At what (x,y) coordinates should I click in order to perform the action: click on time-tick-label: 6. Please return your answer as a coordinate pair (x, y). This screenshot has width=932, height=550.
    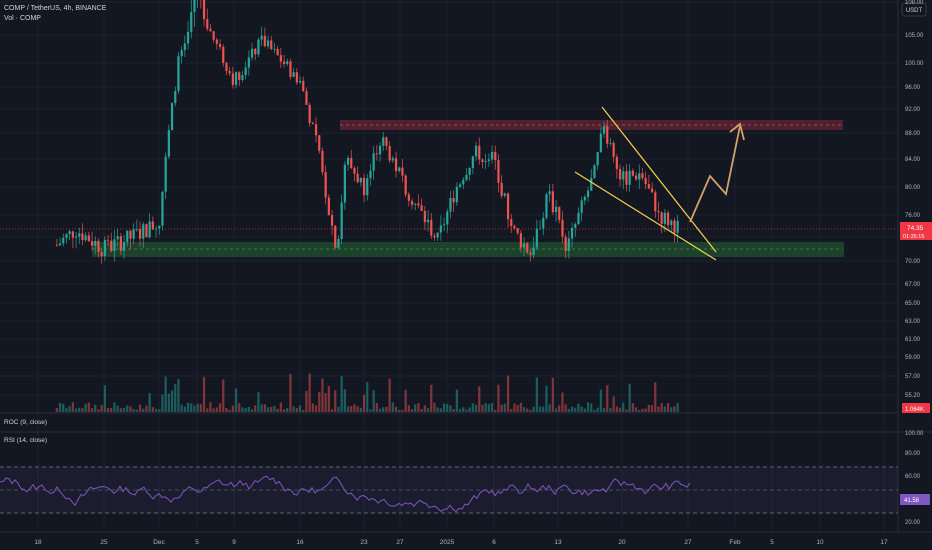
    Looking at the image, I should click on (494, 542).